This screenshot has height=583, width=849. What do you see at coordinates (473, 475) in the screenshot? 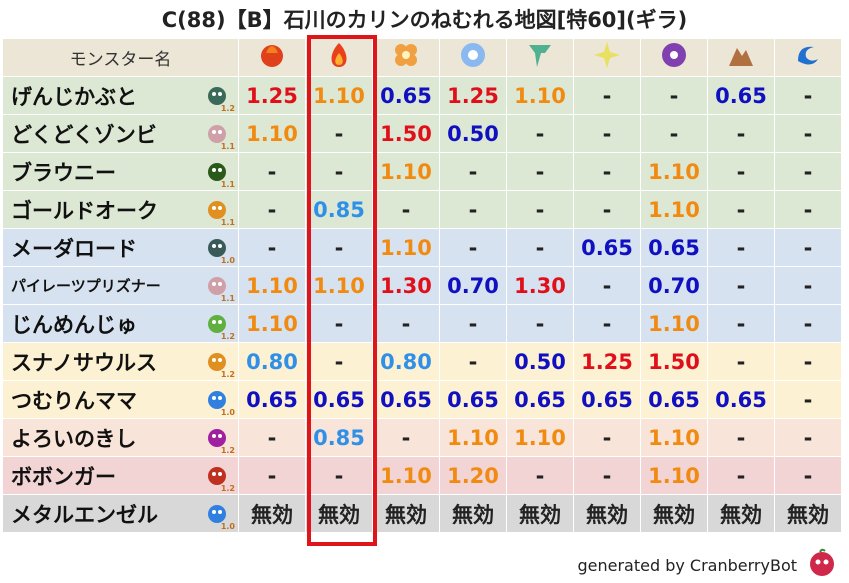
I see `value-cell: 1.20` at bounding box center [473, 475].